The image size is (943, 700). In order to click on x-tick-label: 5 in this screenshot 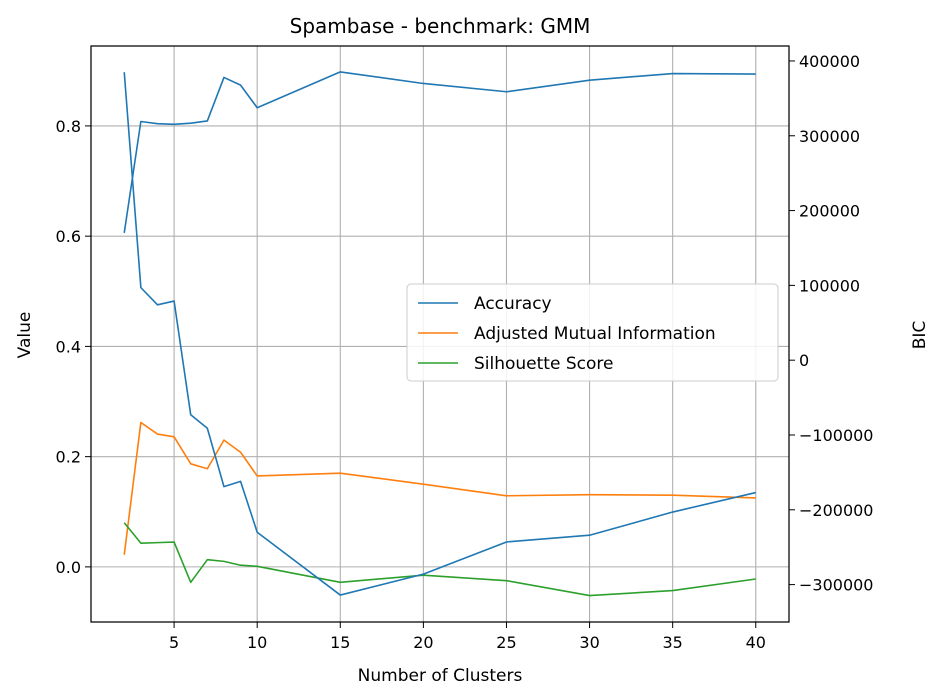, I will do `click(174, 642)`.